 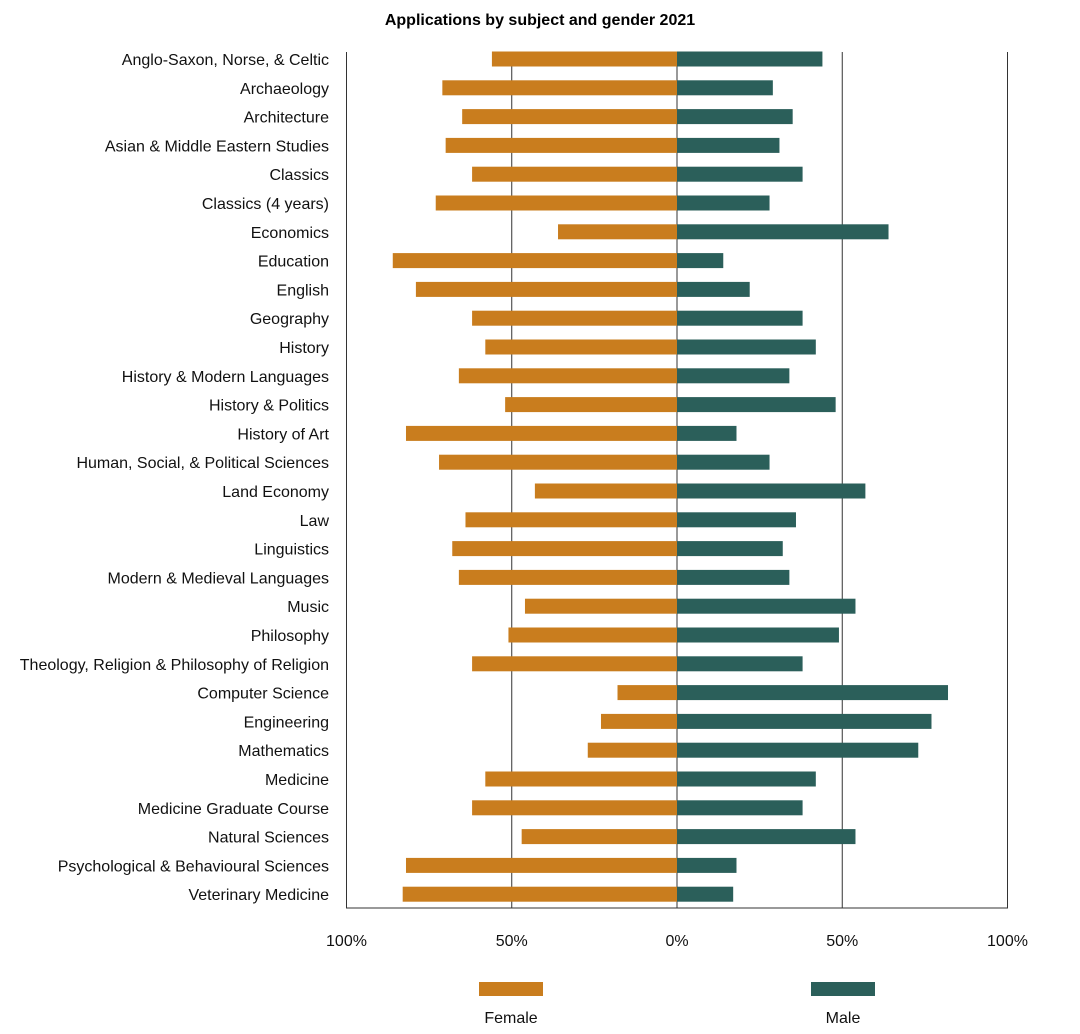 I want to click on legend-label-male: Male, so click(x=843, y=1018).